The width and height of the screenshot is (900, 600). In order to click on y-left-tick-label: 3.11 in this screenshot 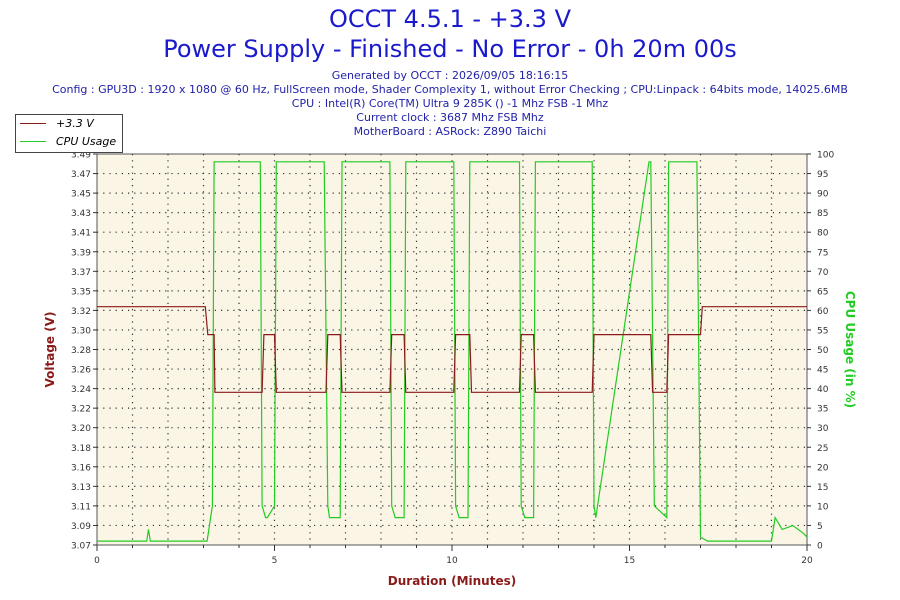, I will do `click(81, 507)`.